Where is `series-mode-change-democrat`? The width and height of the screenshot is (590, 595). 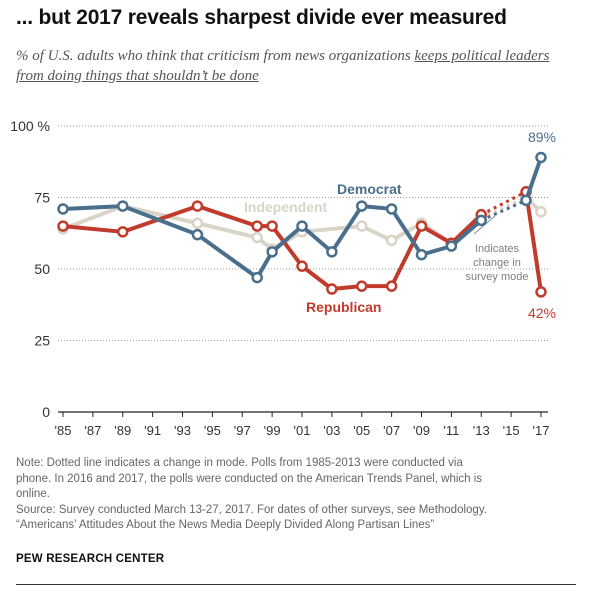 series-mode-change-democrat is located at coordinates (503, 210).